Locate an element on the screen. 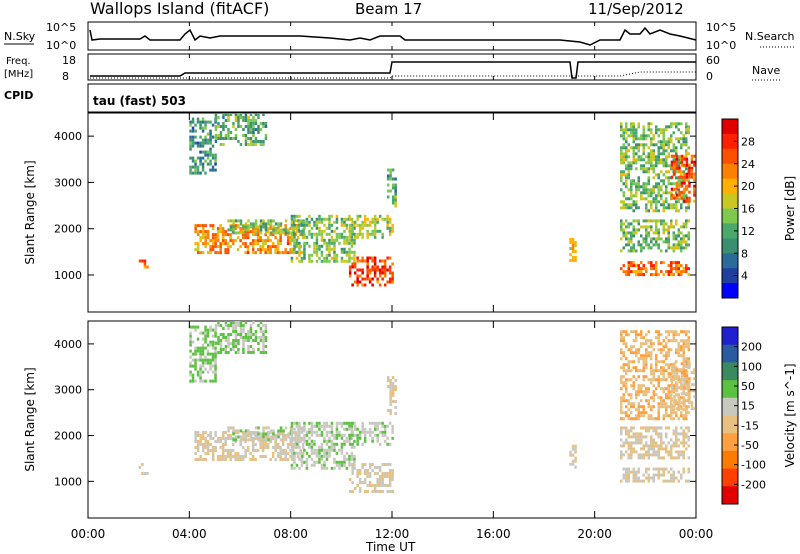 Image resolution: width=800 pixels, height=554 pixels. cpid-panel-frame is located at coordinates (392, 98).